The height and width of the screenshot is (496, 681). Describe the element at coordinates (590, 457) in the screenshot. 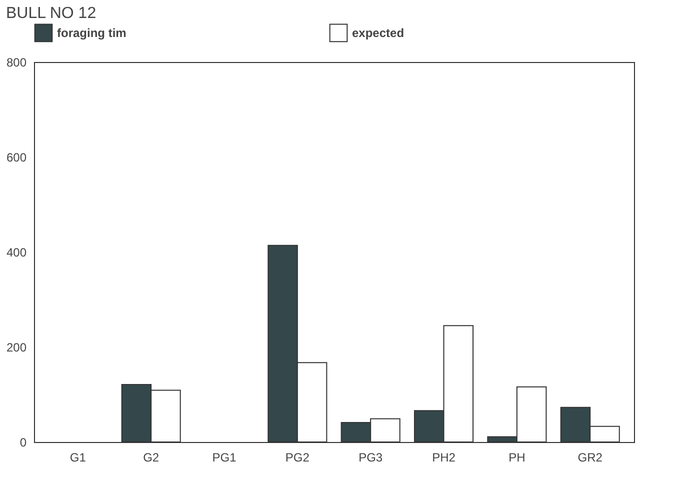

I see `x-tick-label: GR2` at that location.